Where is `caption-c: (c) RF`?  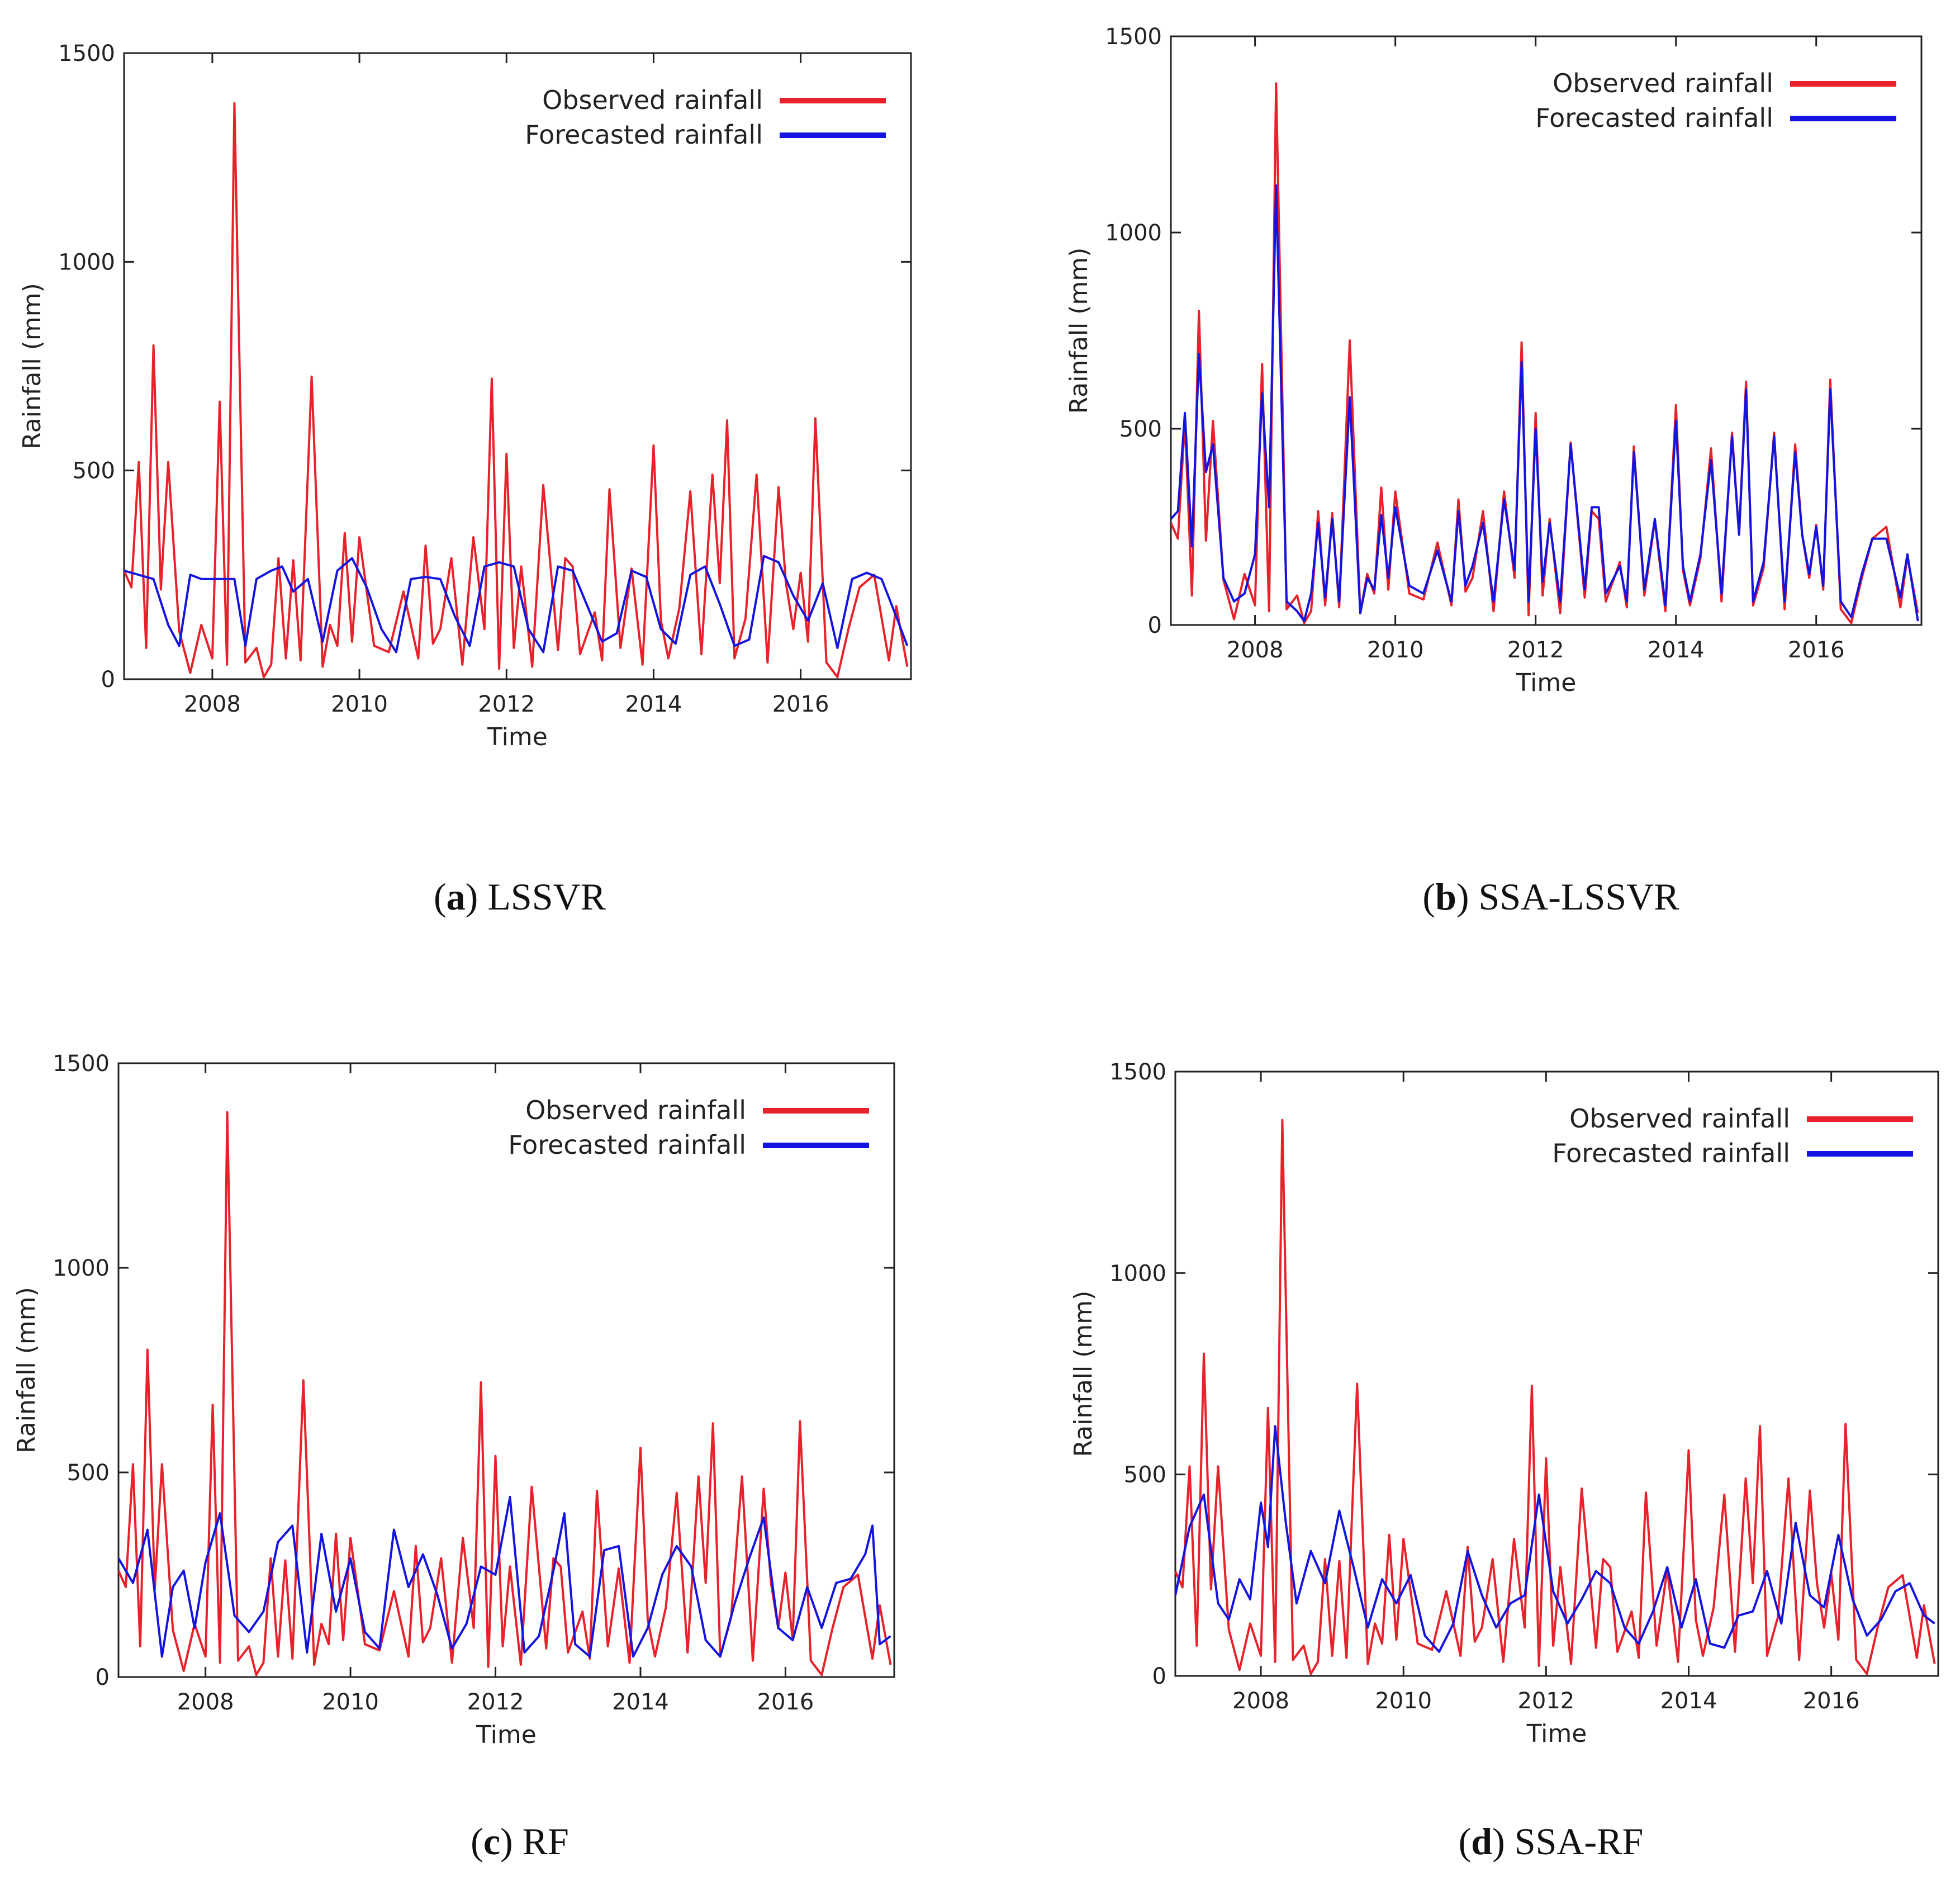
caption-c: (c) RF is located at coordinates (520, 1841).